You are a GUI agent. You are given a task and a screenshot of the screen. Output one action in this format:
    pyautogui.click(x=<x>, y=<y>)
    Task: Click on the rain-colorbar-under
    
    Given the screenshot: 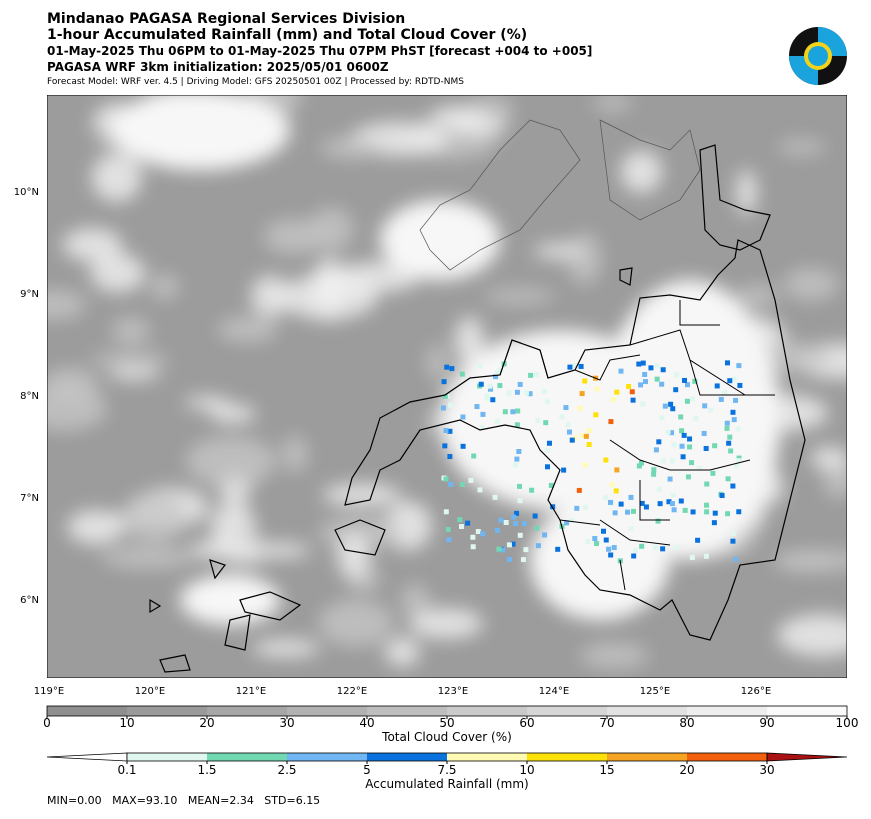 What is the action you would take?
    pyautogui.click(x=87, y=757)
    